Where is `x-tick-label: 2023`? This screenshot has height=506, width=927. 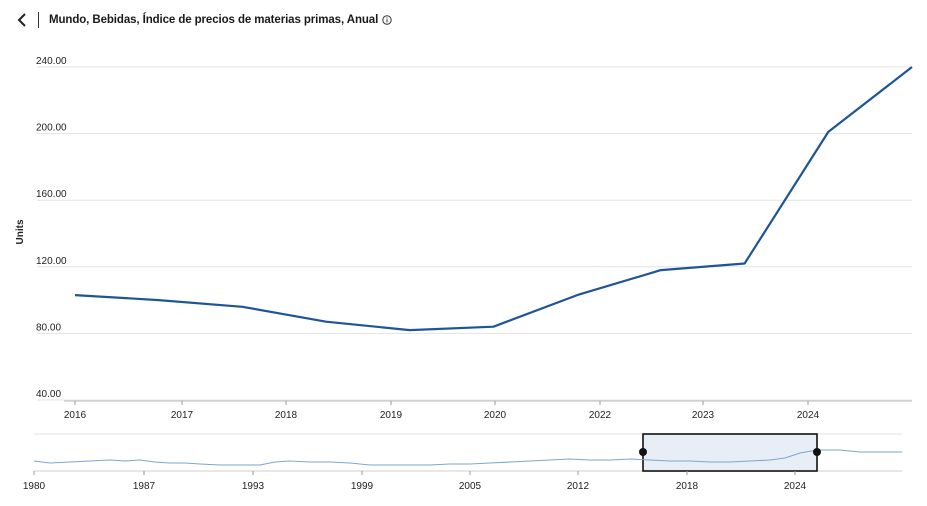
x-tick-label: 2023 is located at coordinates (703, 415).